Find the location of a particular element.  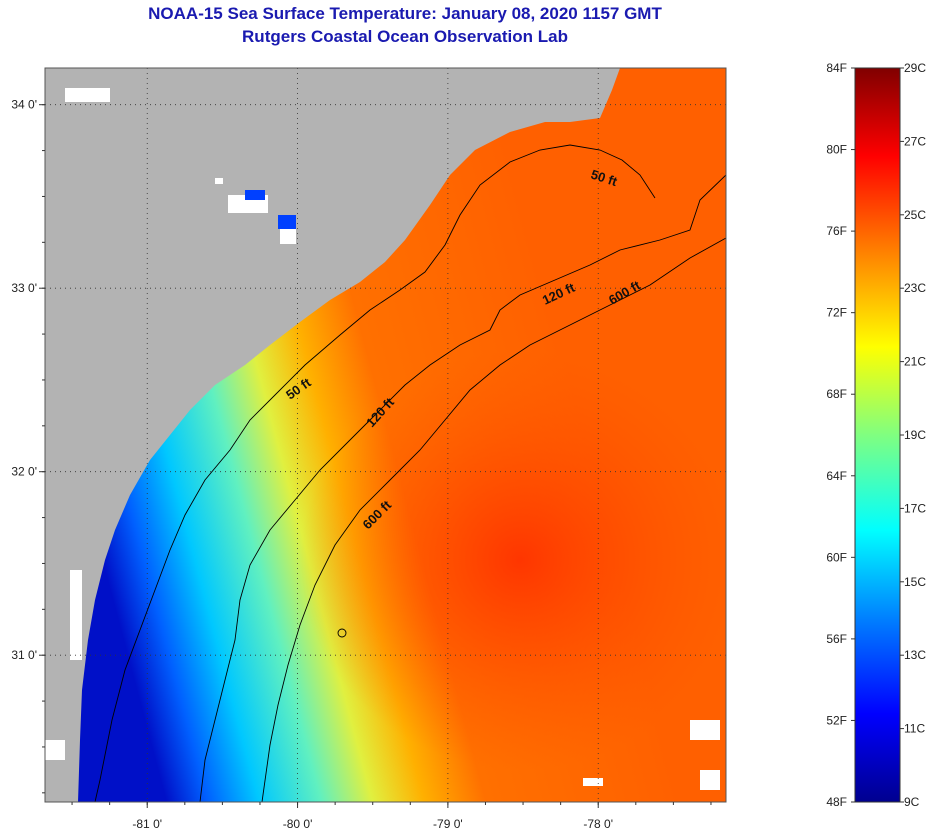

lat-tick-label: 34 0' is located at coordinates (24, 105).